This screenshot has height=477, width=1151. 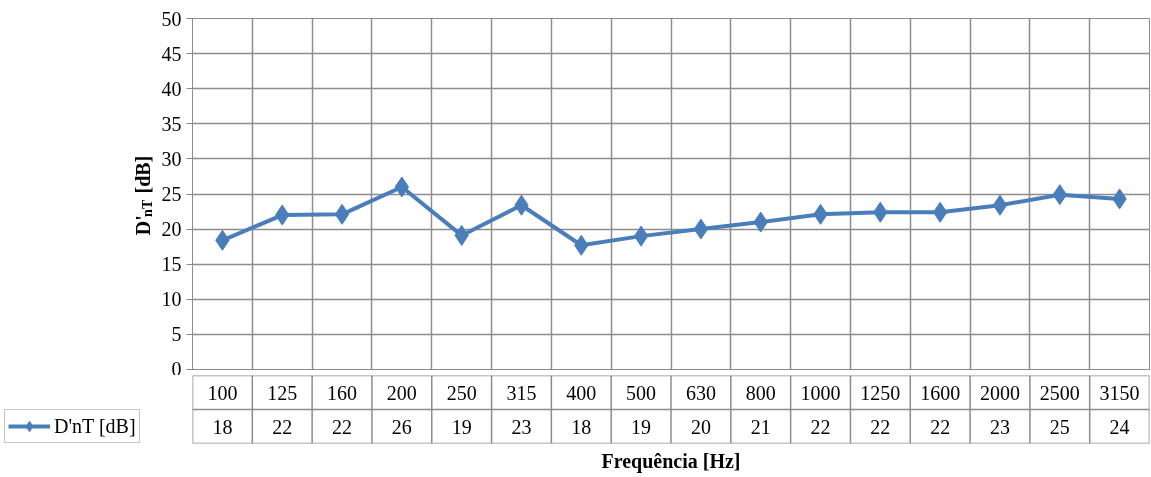 What do you see at coordinates (700, 392) in the screenshot?
I see `x-tick-label: 630` at bounding box center [700, 392].